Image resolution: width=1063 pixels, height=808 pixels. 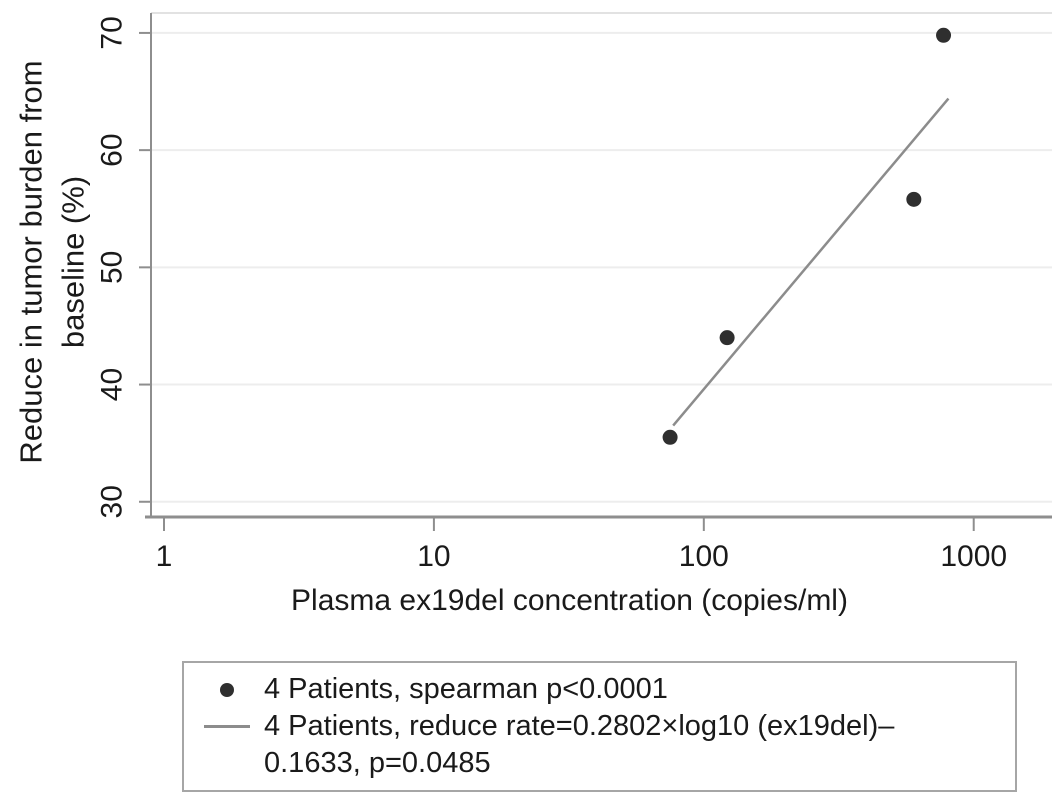 What do you see at coordinates (704, 556) in the screenshot?
I see `x-tick-label: 100` at bounding box center [704, 556].